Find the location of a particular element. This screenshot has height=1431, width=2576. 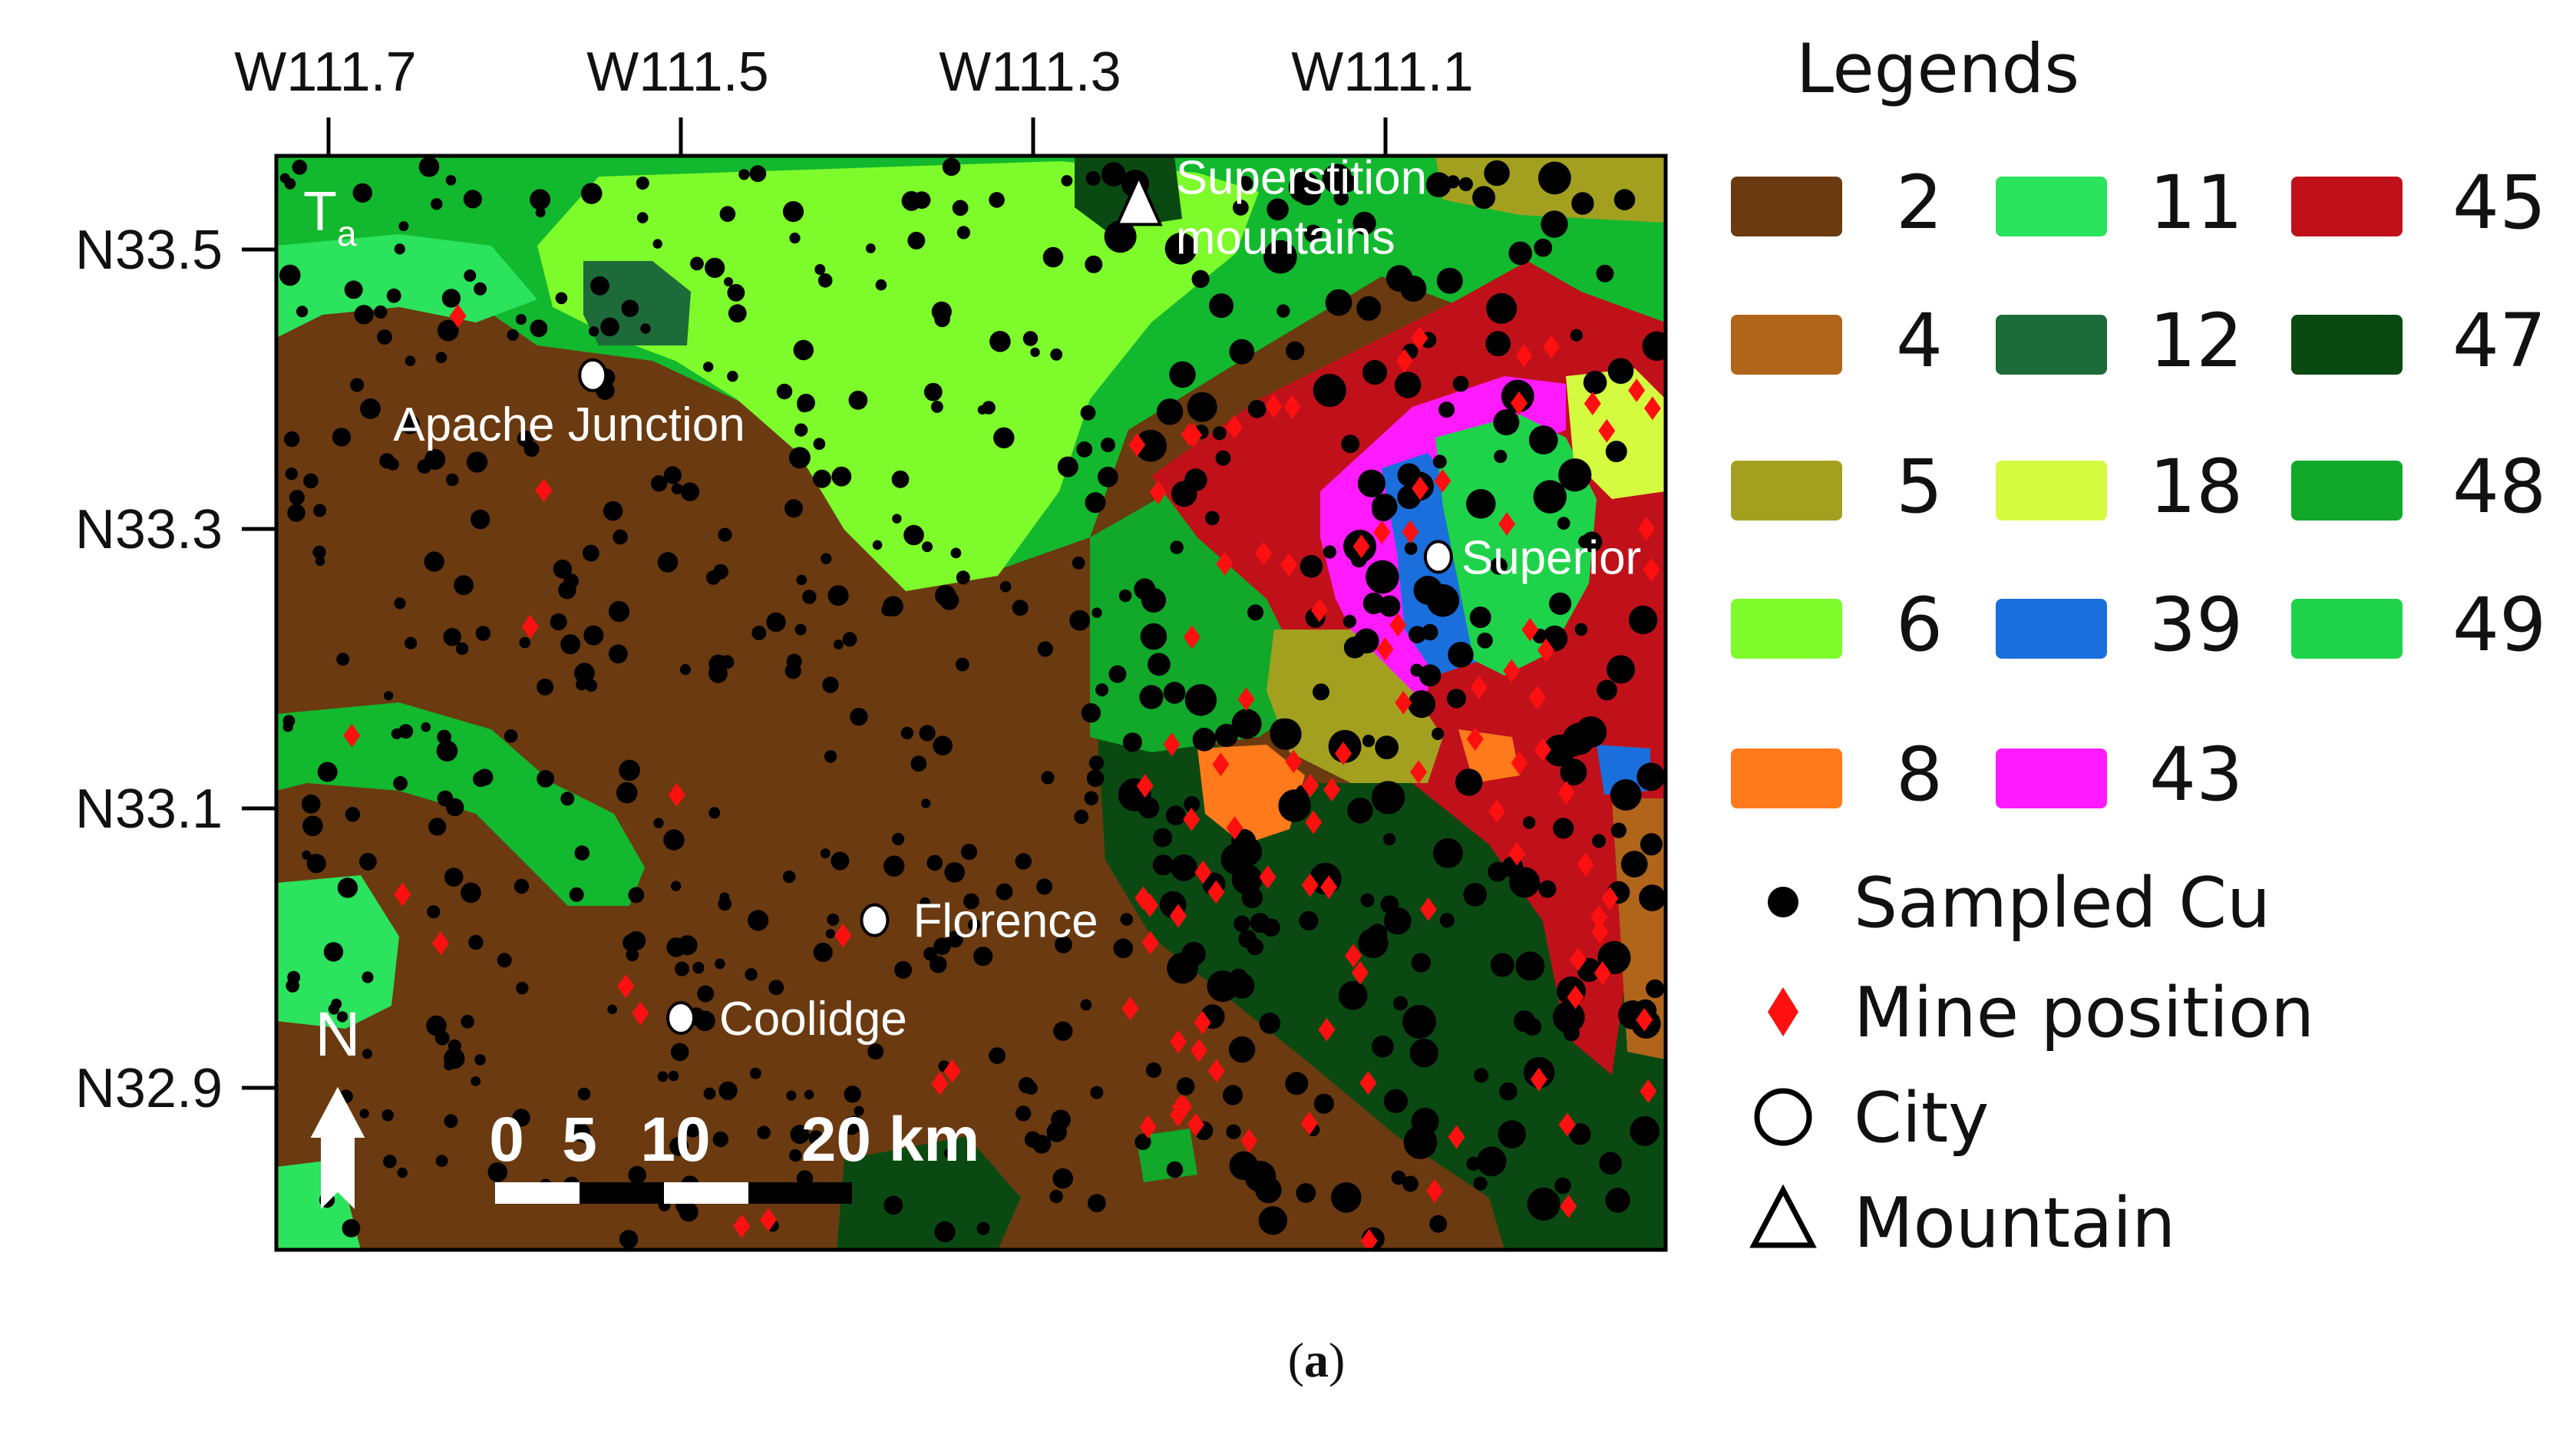

legend-class-label: 4 is located at coordinates (1919, 341).